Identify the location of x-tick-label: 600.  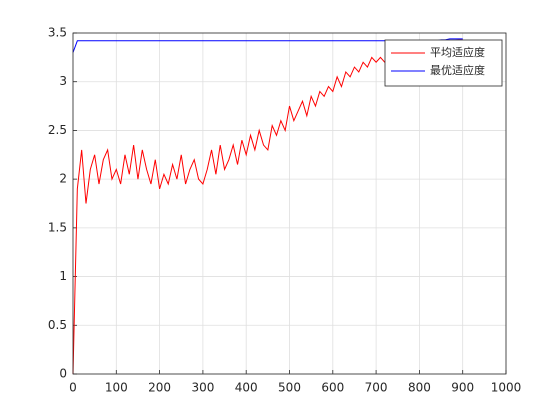
(332, 388).